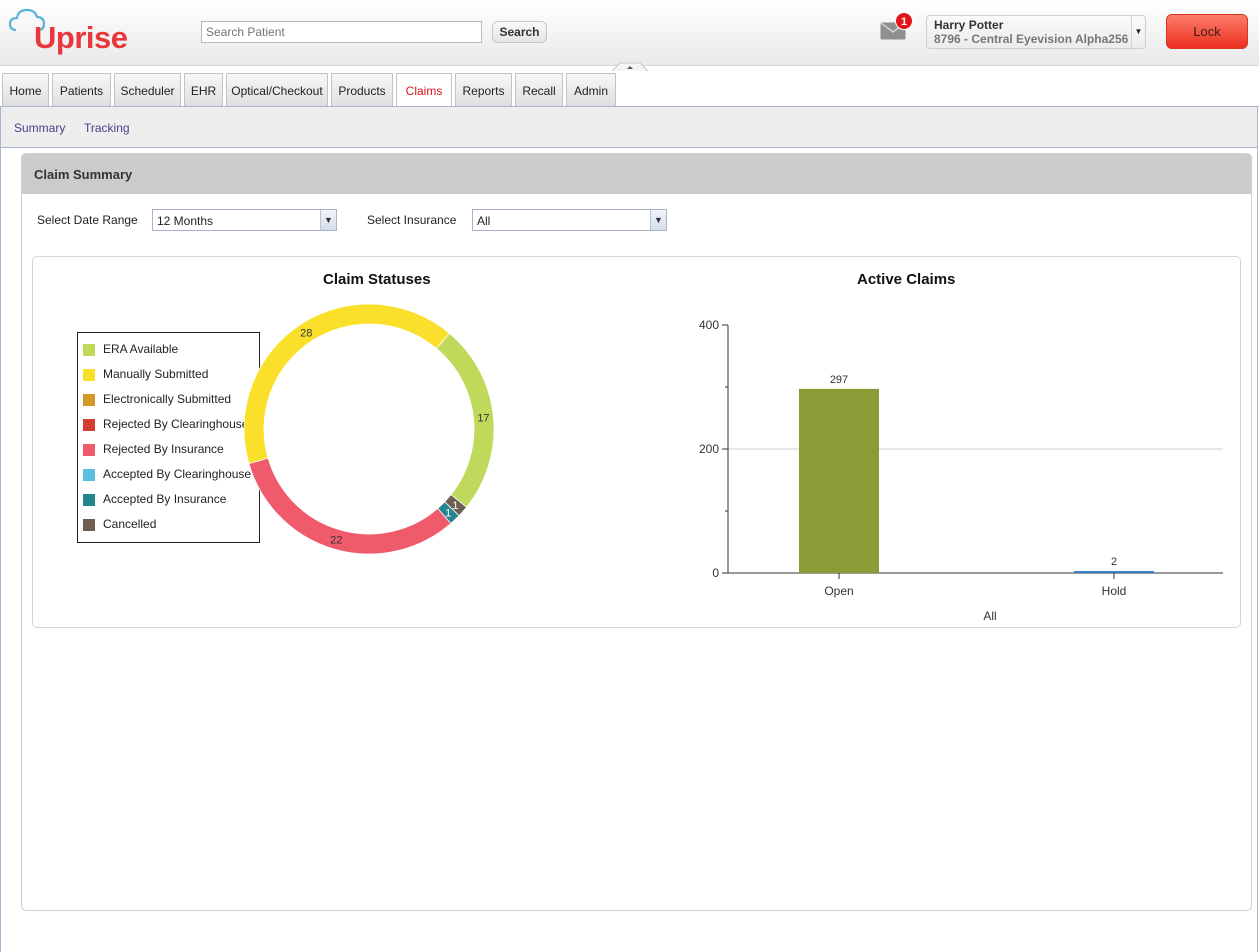  What do you see at coordinates (904, 21) in the screenshot?
I see `notification-badge: 1` at bounding box center [904, 21].